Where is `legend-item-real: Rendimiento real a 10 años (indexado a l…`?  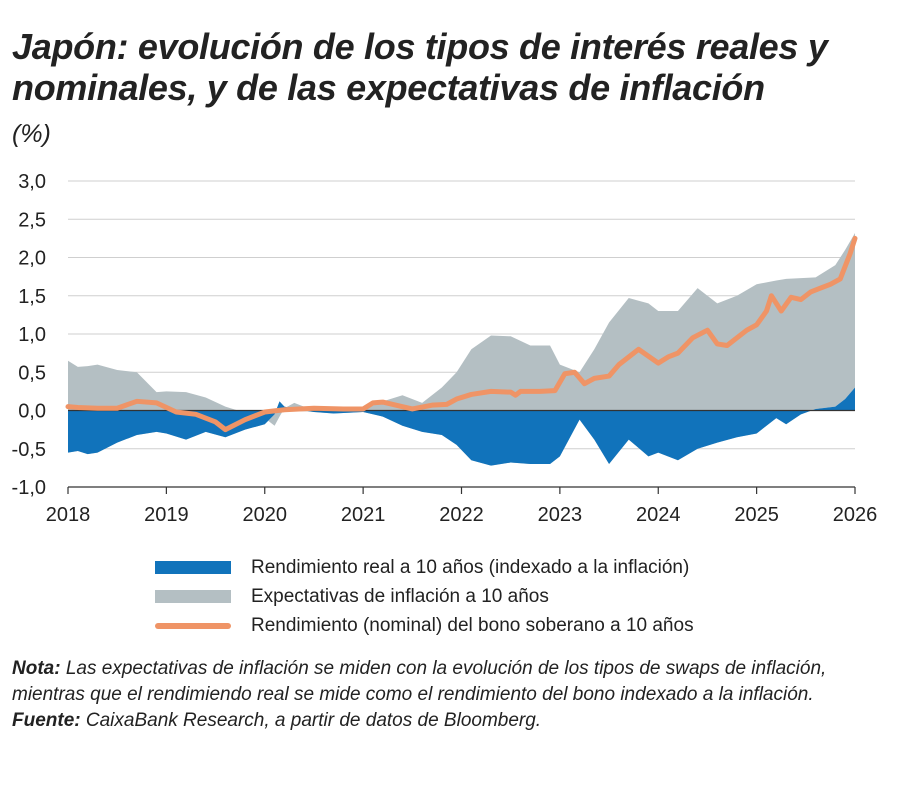
legend-item-real: Rendimiento real a 10 años (indexado a l… is located at coordinates (505, 567).